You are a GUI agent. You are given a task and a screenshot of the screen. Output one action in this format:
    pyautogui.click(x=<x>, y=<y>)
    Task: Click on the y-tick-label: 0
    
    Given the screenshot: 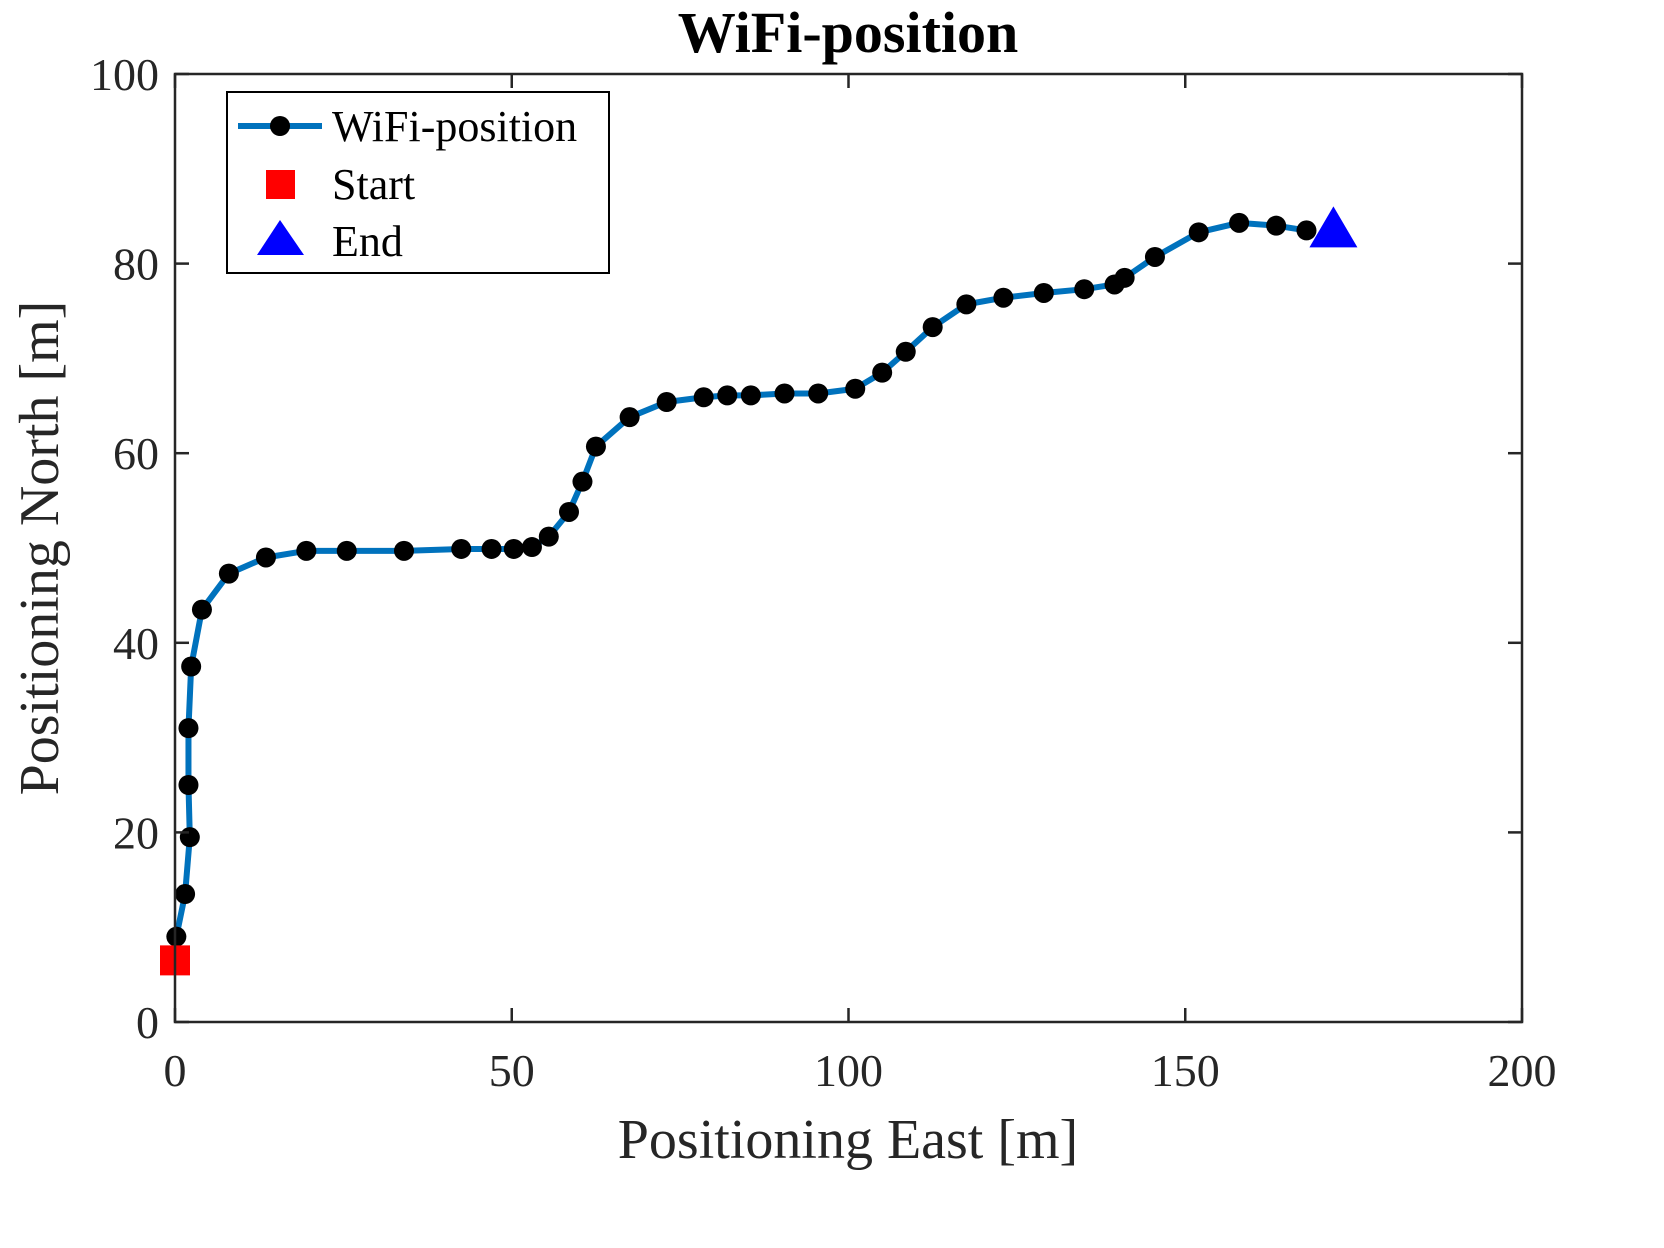 What is the action you would take?
    pyautogui.click(x=147, y=1022)
    